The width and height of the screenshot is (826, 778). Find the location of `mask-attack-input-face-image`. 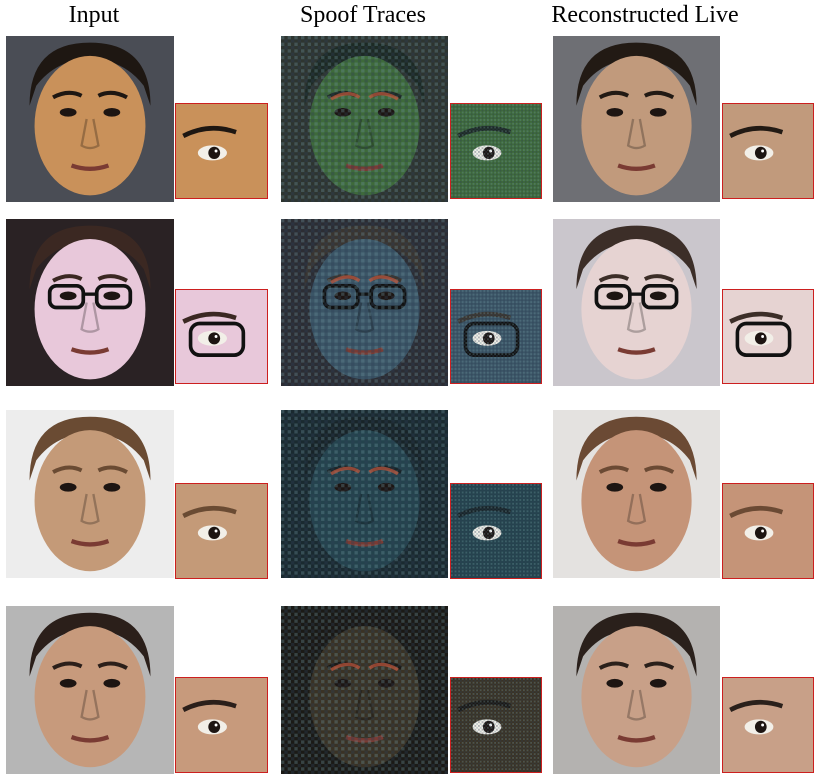

mask-attack-input-face-image is located at coordinates (90, 690).